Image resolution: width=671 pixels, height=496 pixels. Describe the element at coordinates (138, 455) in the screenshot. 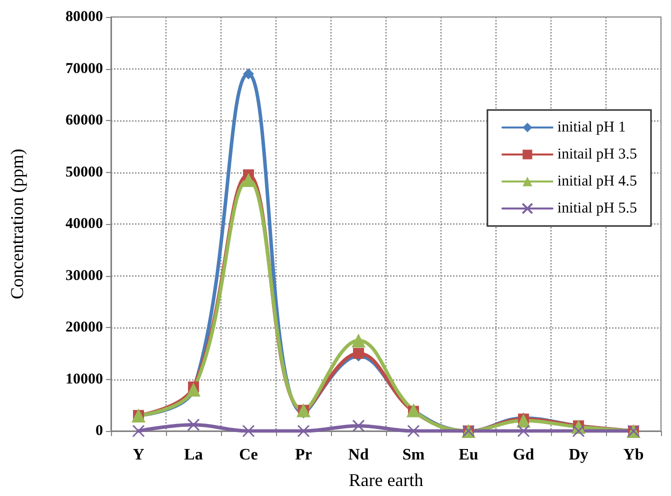

I see `x-tick-label: Y` at that location.